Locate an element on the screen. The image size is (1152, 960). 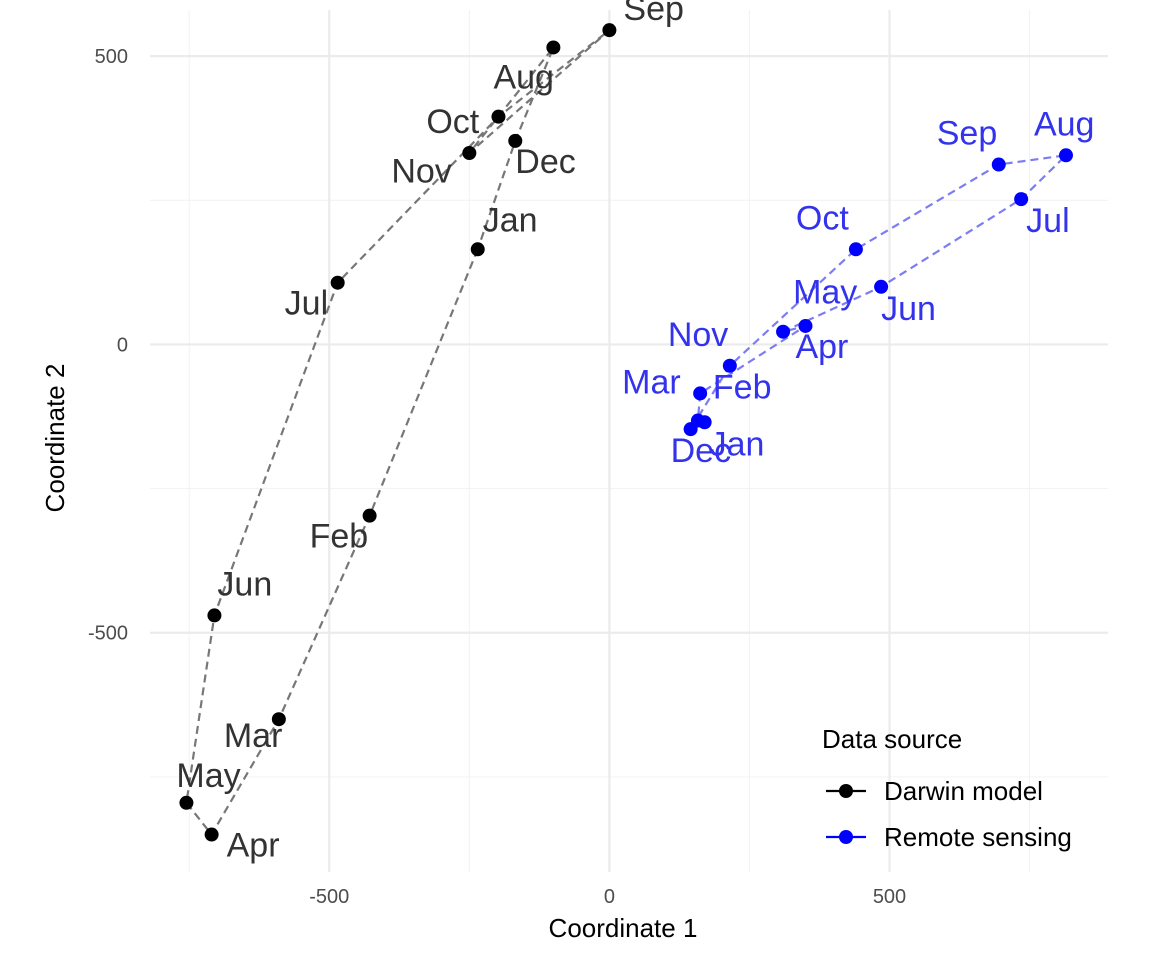
legend: Data source Darwin model Remote sensing is located at coordinates (947, 788).